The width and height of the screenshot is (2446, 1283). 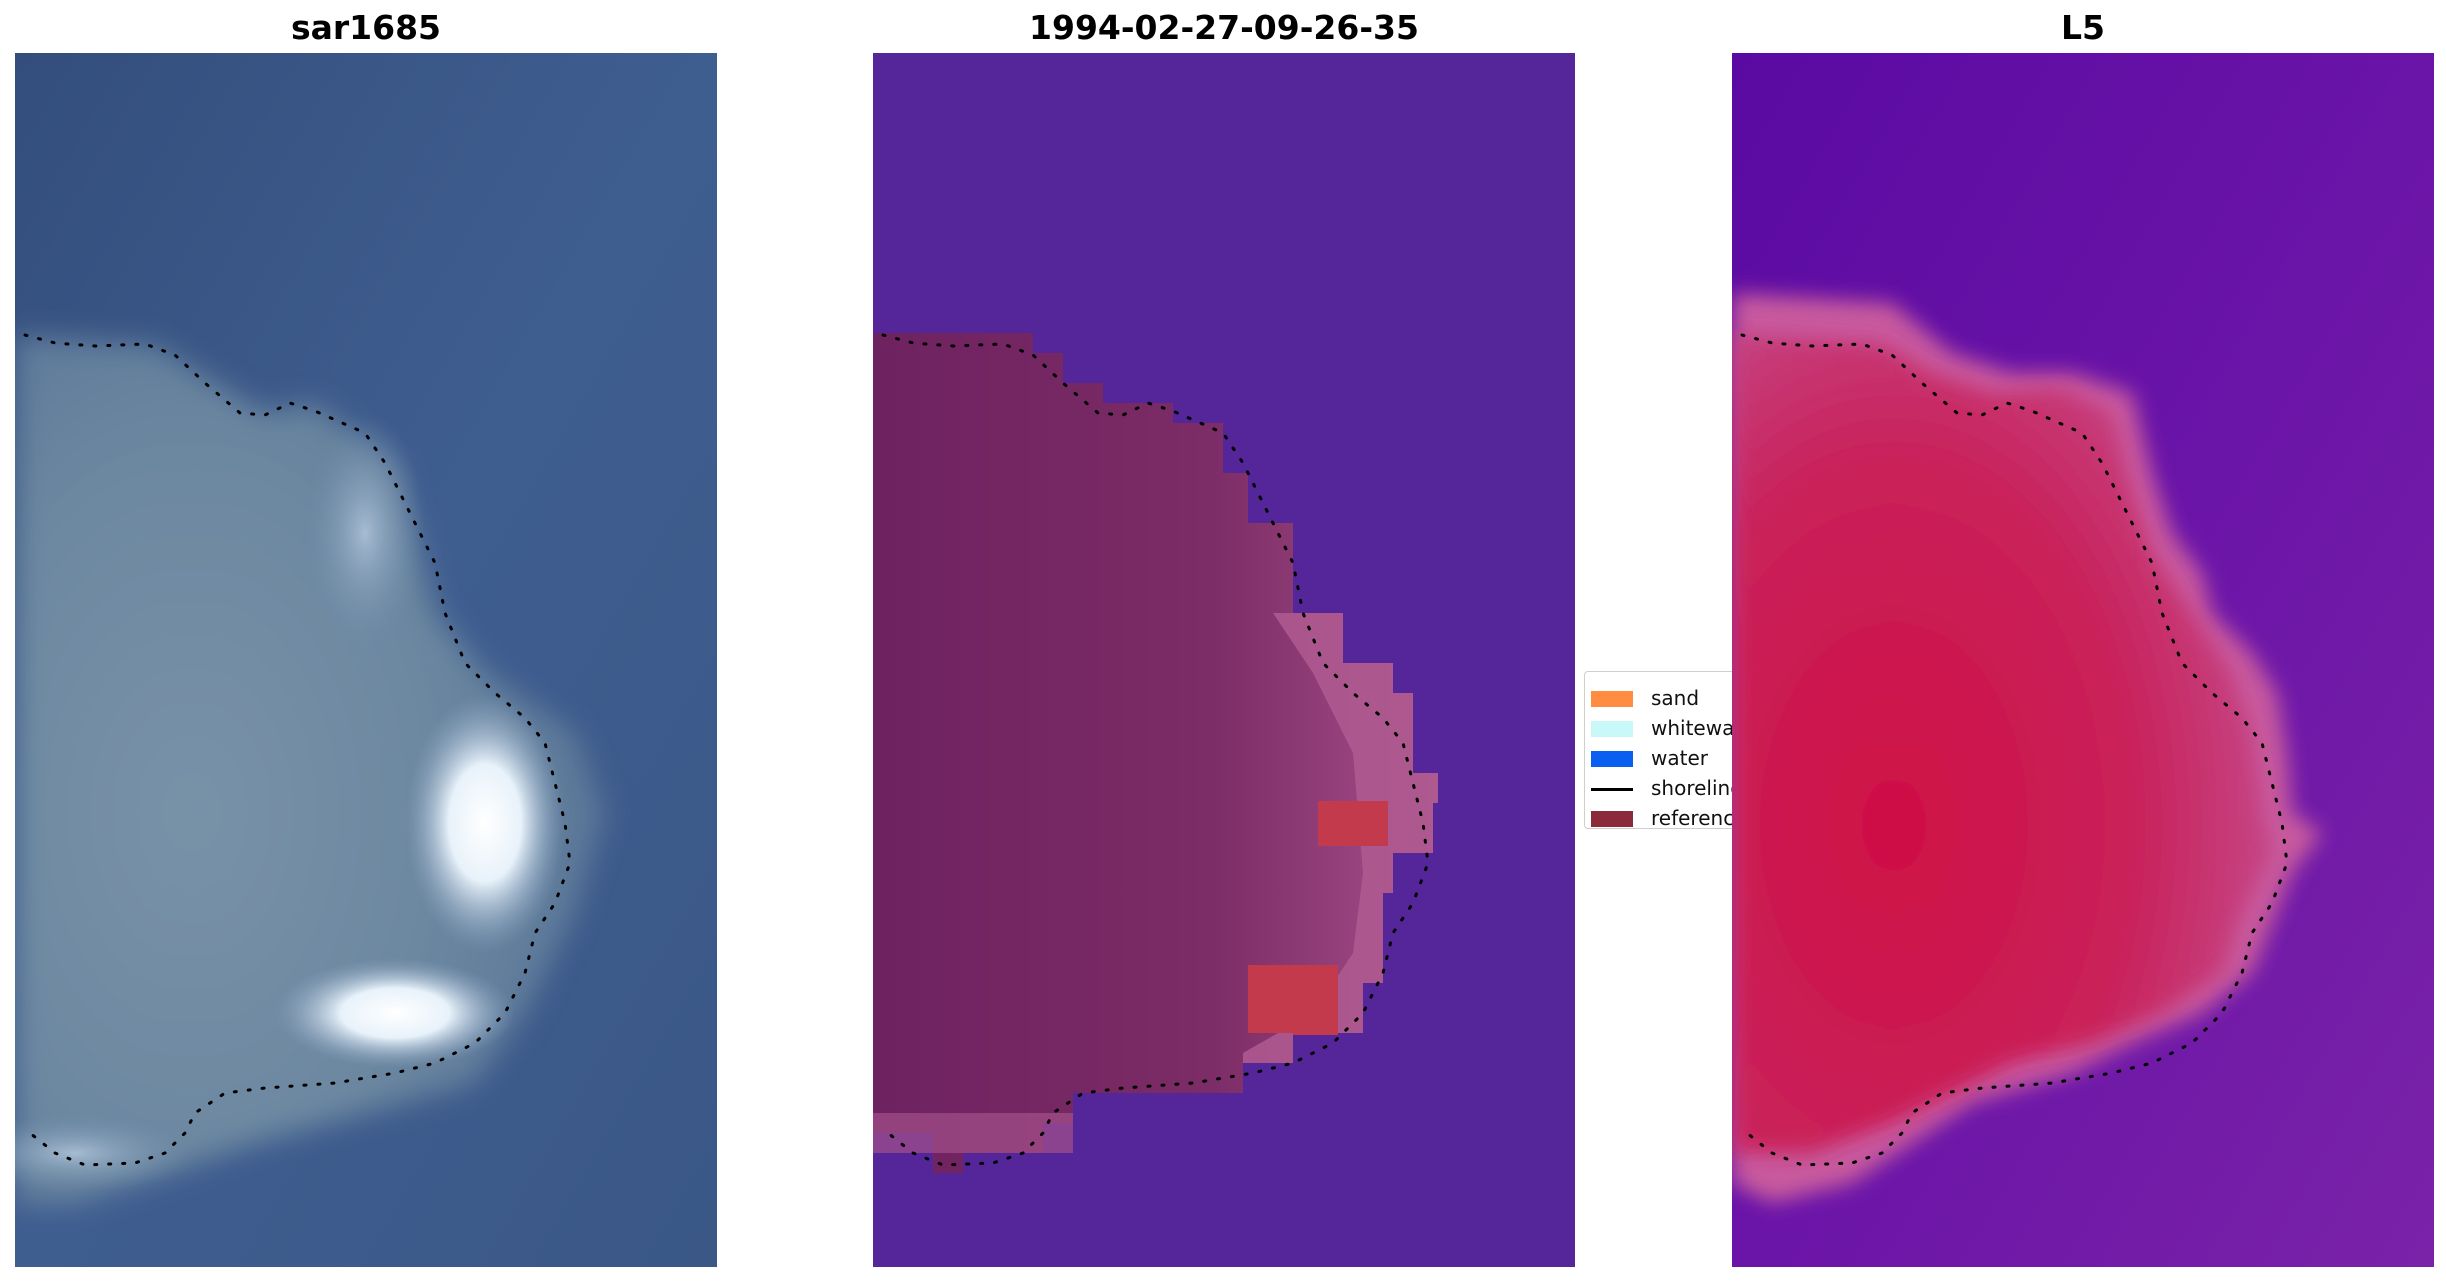 I want to click on legend-label-reference: reference, so click(x=1699, y=818).